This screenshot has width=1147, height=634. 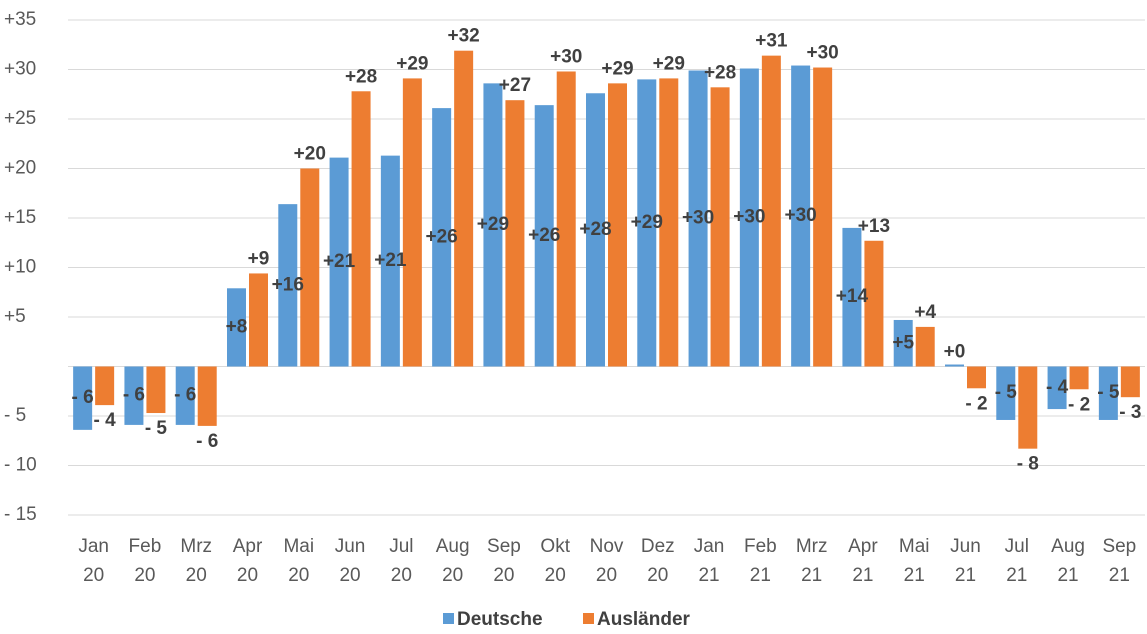 I want to click on data-label: - 8, so click(x=1028, y=464).